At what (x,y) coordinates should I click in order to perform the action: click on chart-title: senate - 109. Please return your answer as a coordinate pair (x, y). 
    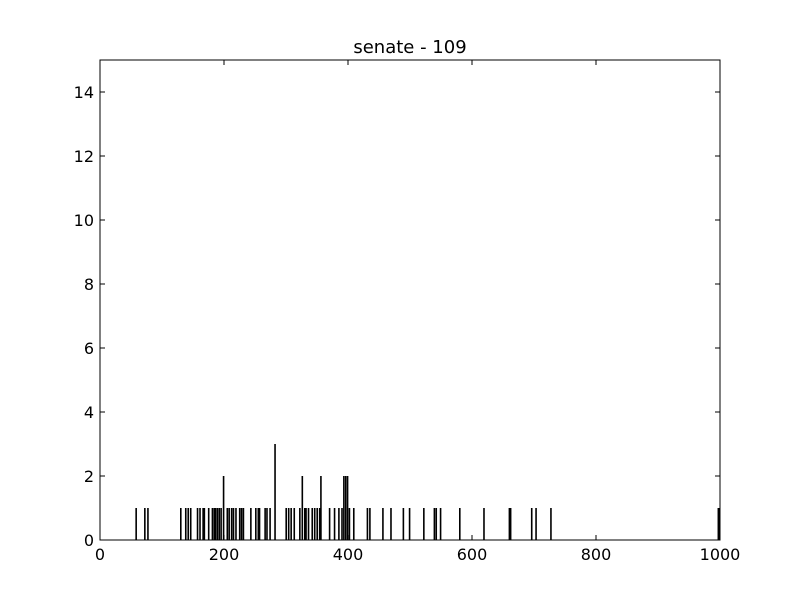
    Looking at the image, I should click on (409, 47).